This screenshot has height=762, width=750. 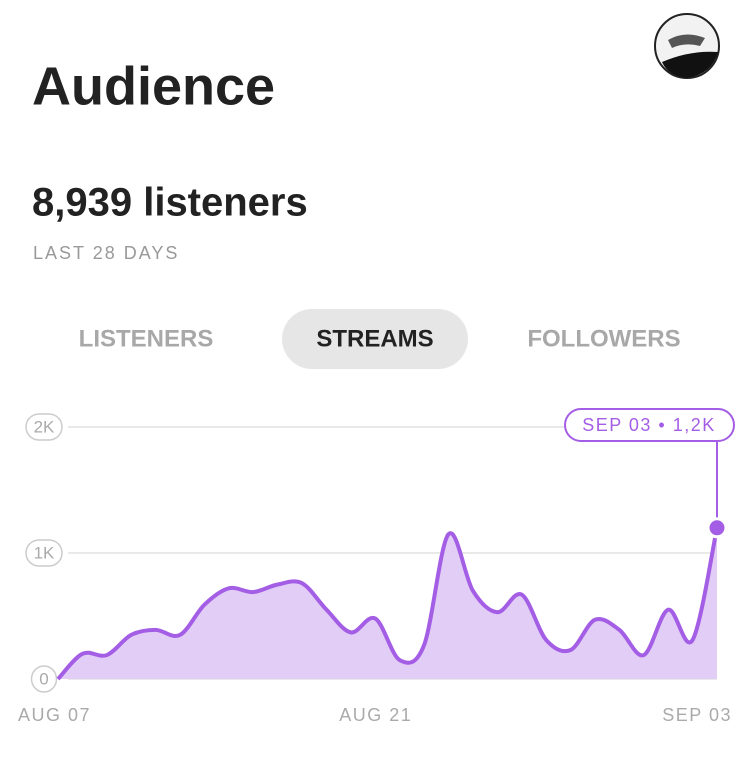 I want to click on y-tick-label: 0, so click(x=43, y=678).